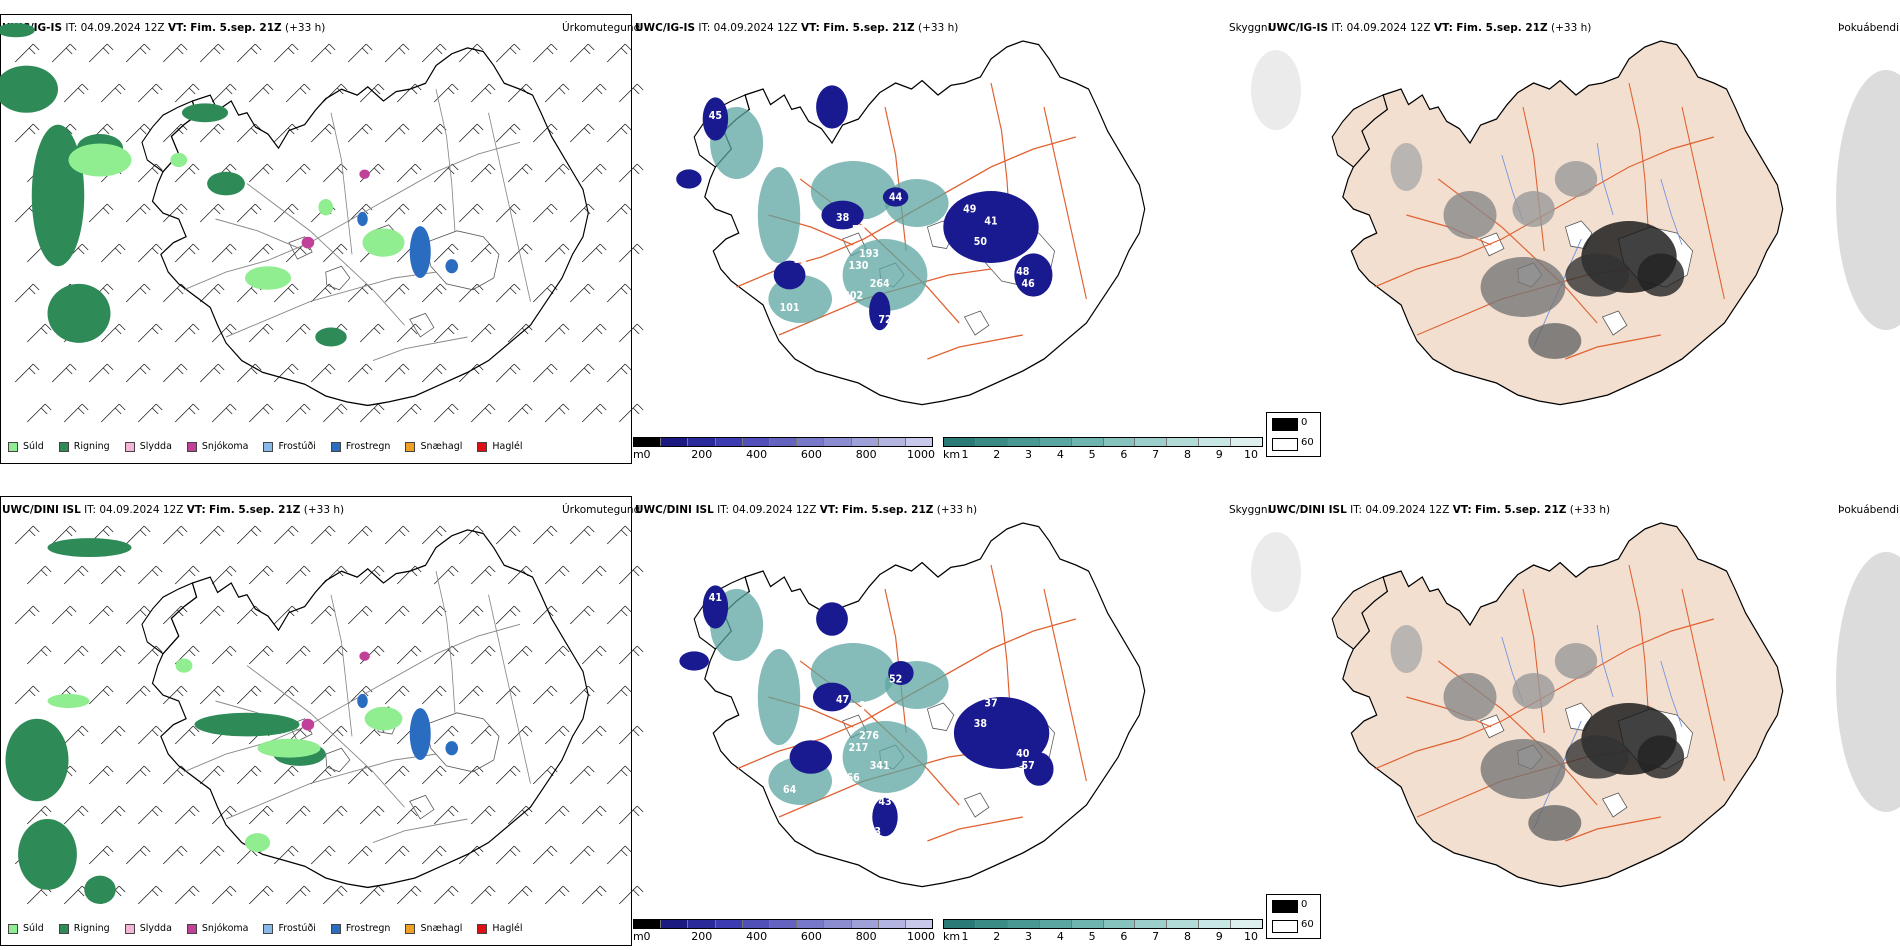 The width and height of the screenshot is (1900, 950). What do you see at coordinates (895, 198) in the screenshot?
I see `cloud-base-label: 44` at bounding box center [895, 198].